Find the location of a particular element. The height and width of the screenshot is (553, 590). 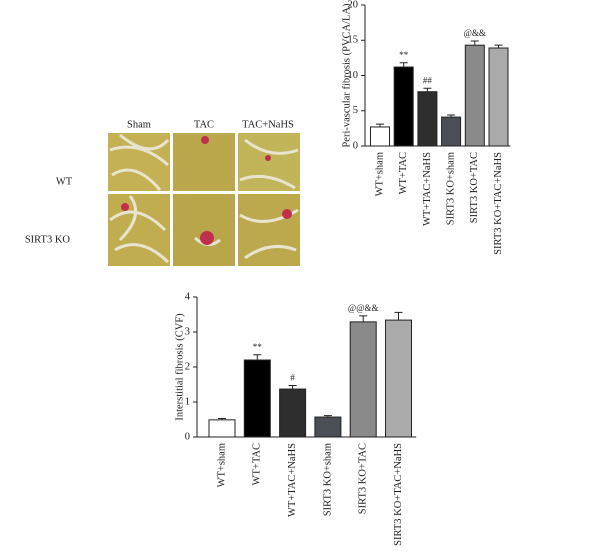

y-tick-label: 3 is located at coordinates (187, 331).